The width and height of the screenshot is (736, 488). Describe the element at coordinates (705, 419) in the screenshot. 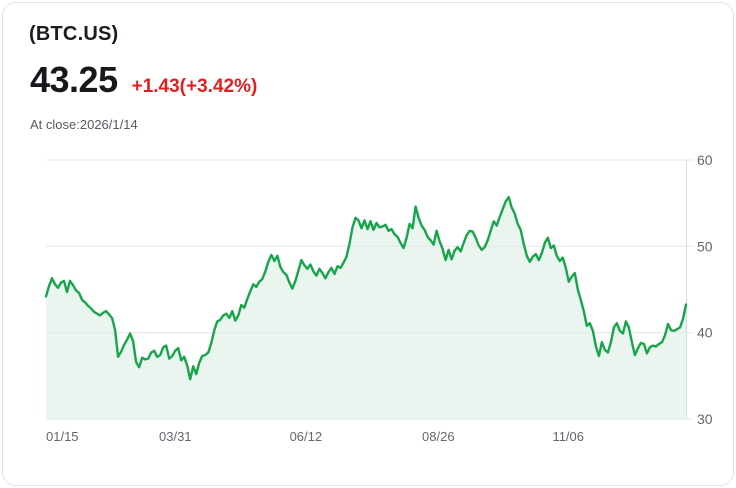

I see `y-axis-label-30: 30` at that location.